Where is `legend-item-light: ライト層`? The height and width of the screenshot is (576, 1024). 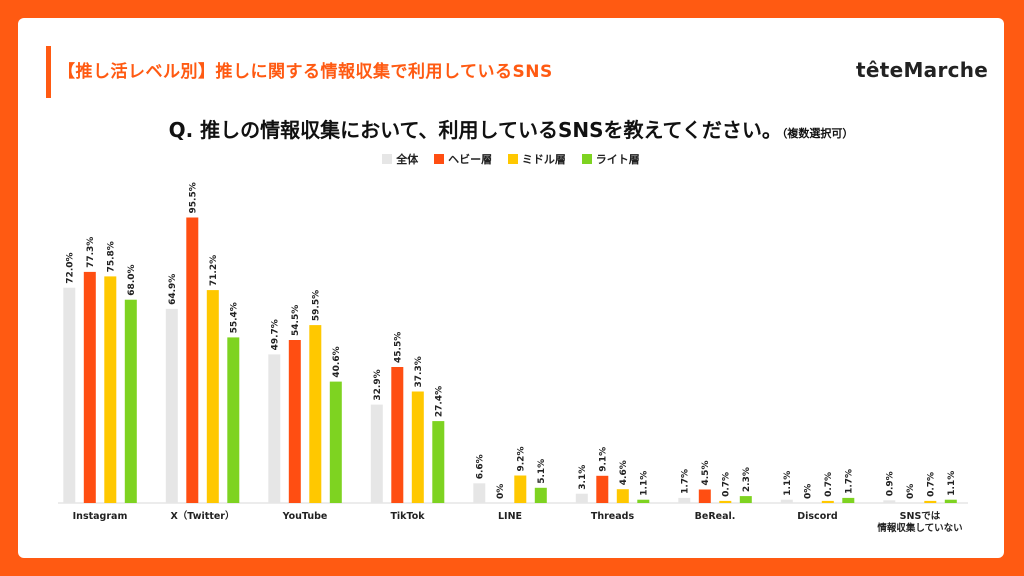 legend-item-light: ライト層 is located at coordinates (610, 159).